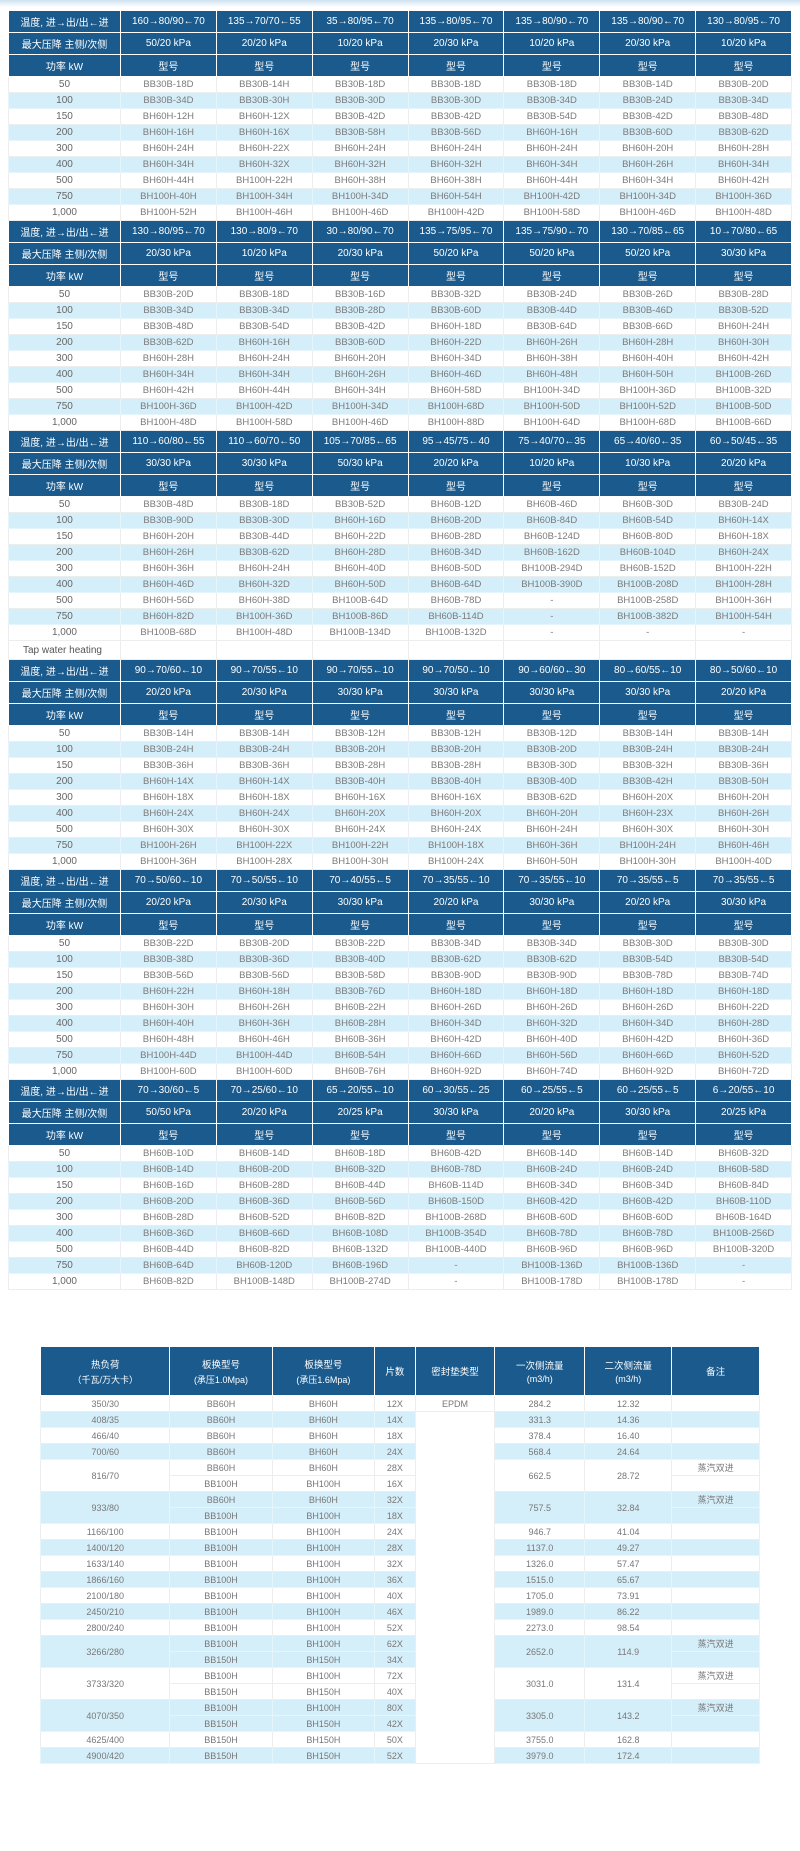 Image resolution: width=800 pixels, height=1851 pixels. I want to click on power-cell: 300, so click(64, 797).